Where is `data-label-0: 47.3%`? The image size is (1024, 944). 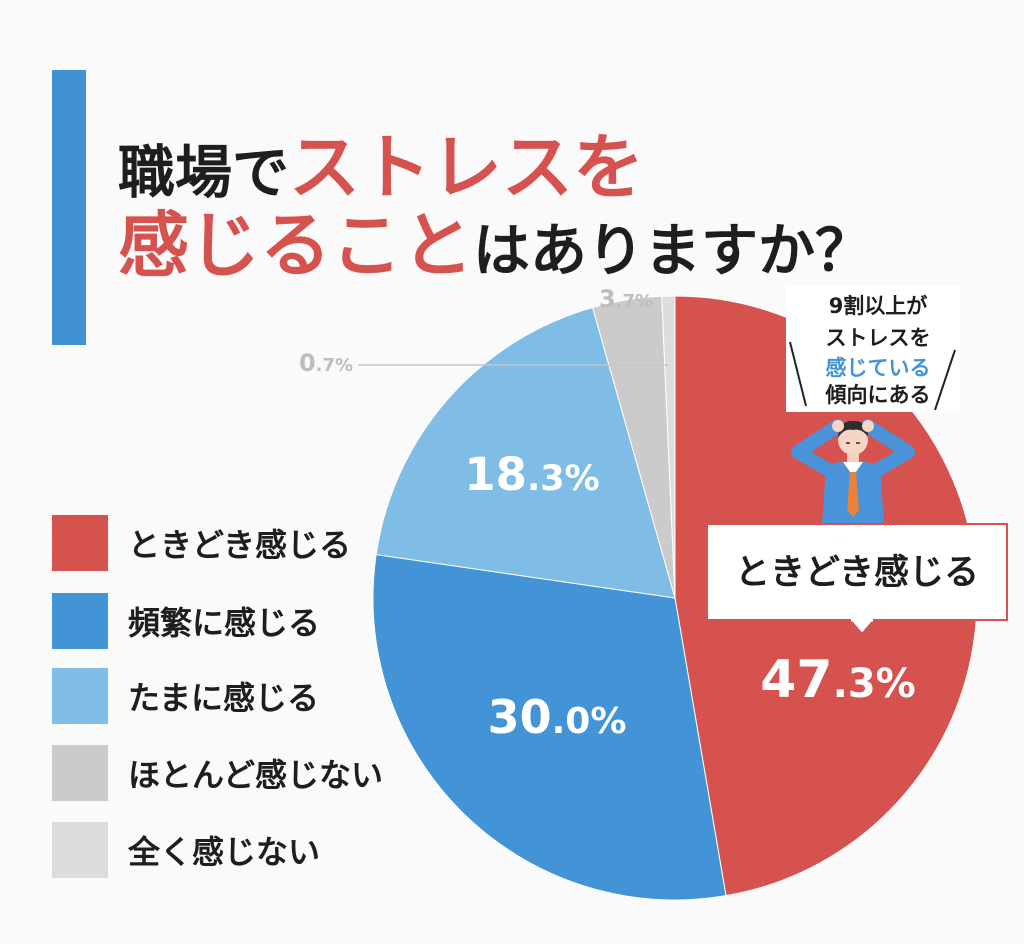
data-label-0: 47.3% is located at coordinates (837, 680).